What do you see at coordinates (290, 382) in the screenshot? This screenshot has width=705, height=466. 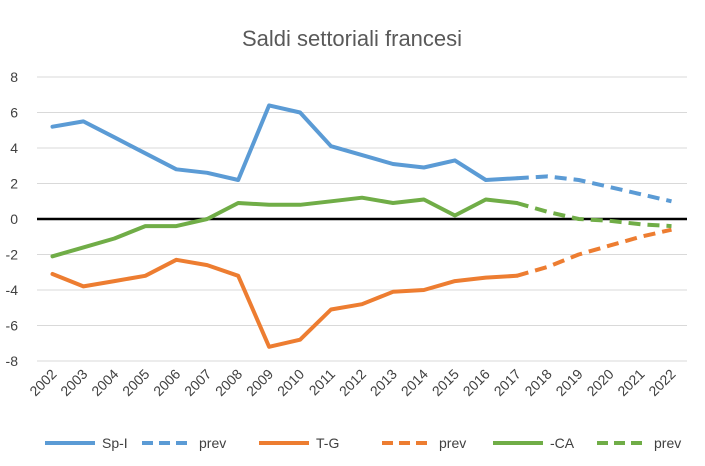 I see `x-tick-label: 2010` at bounding box center [290, 382].